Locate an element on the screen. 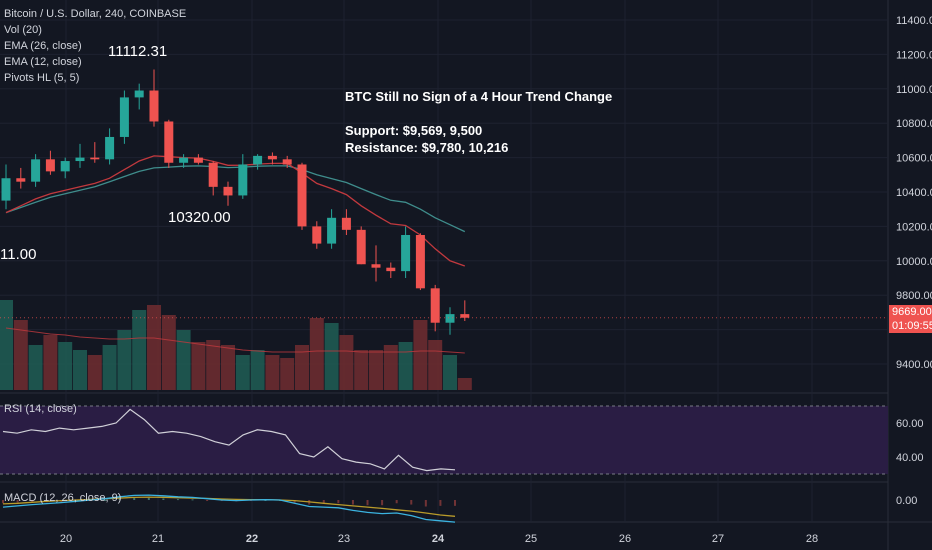  macd-label: MACD (12, 26, close, 9) is located at coordinates (63, 498).